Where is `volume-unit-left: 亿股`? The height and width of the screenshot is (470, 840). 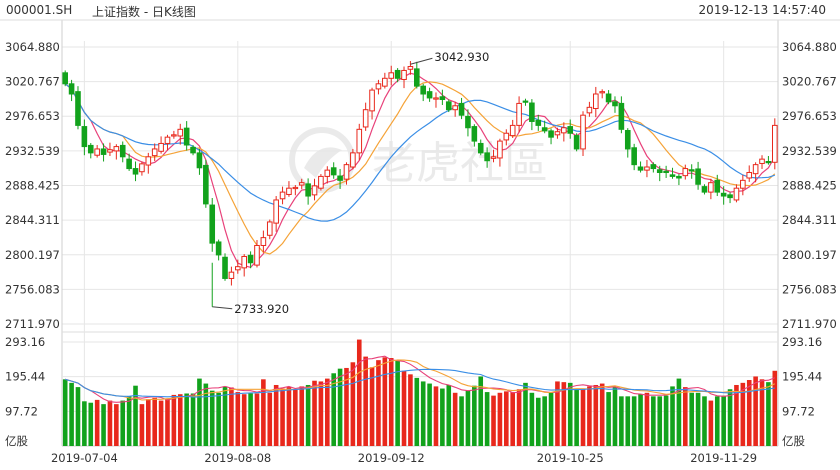
volume-unit-left: 亿股 is located at coordinates (16, 441).